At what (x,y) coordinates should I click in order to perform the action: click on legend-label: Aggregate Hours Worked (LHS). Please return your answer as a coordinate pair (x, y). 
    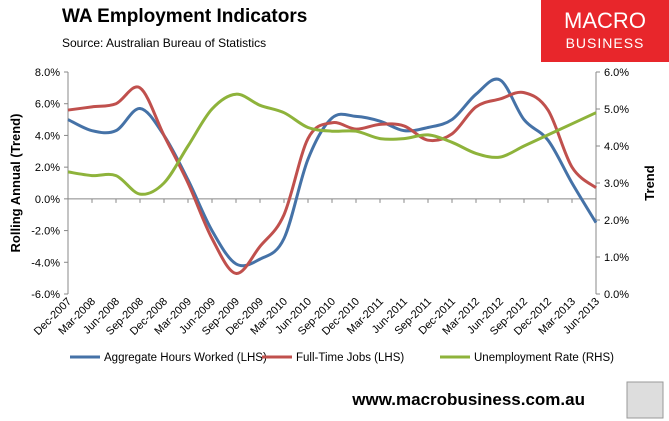
    Looking at the image, I should click on (185, 358).